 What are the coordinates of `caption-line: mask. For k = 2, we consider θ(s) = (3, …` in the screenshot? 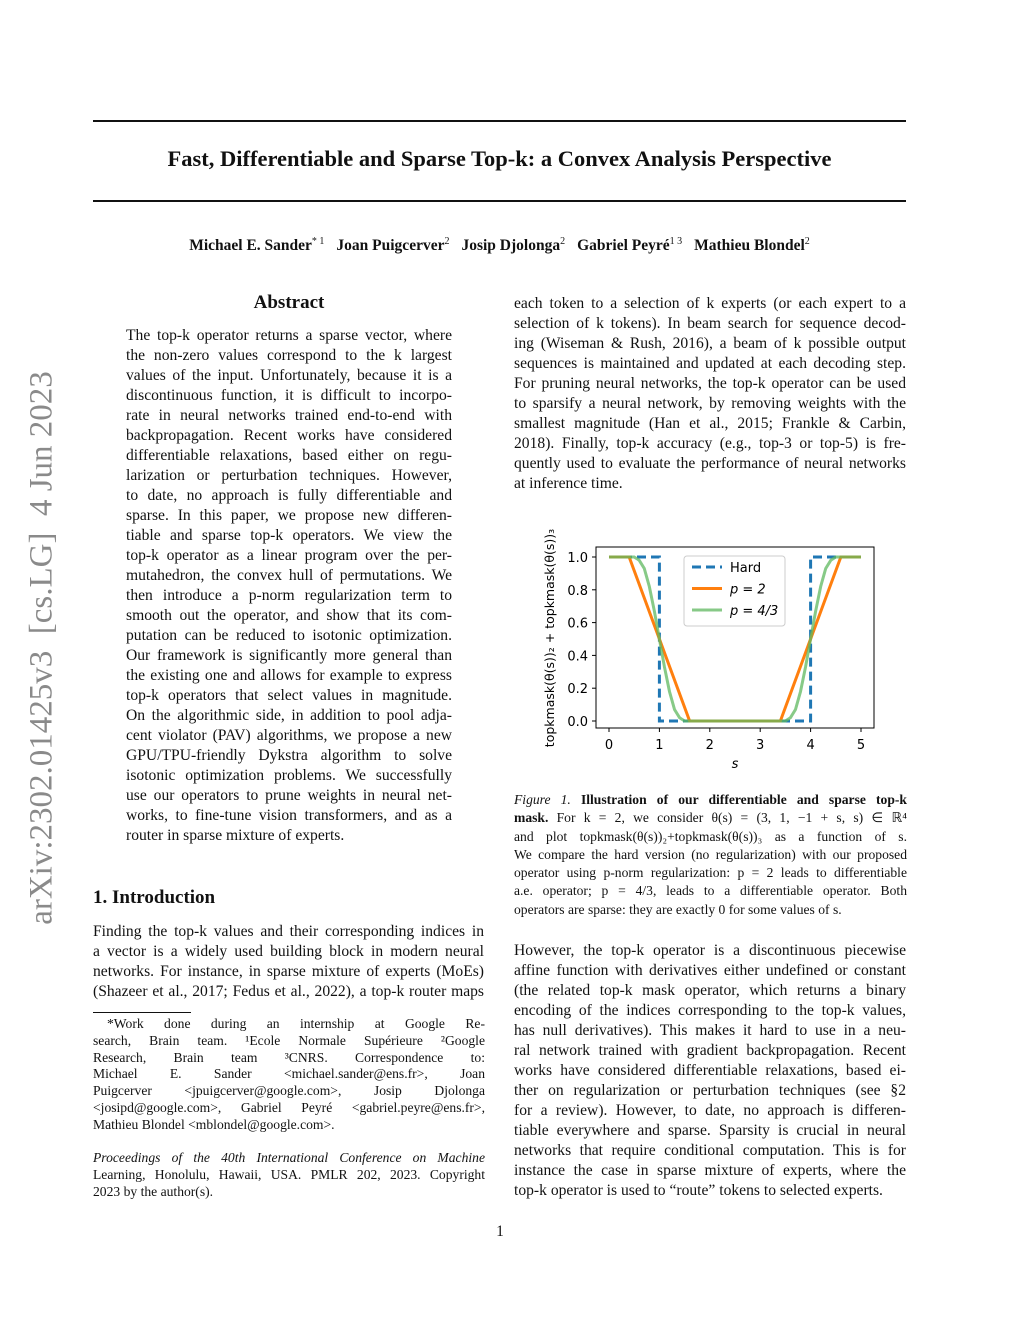 It's located at (710, 818).